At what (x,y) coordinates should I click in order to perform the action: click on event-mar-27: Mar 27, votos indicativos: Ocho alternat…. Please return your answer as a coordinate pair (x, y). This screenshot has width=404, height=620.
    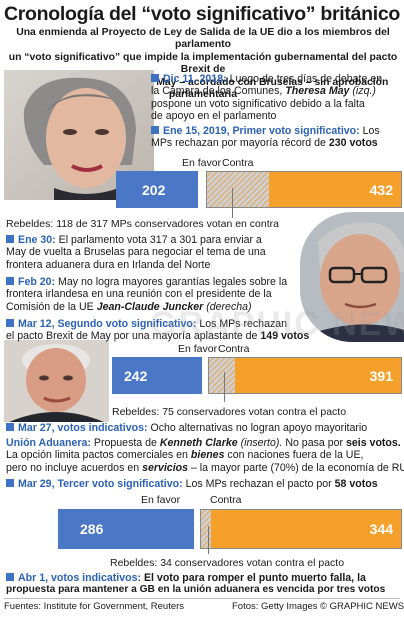
    Looking at the image, I should click on (204, 428).